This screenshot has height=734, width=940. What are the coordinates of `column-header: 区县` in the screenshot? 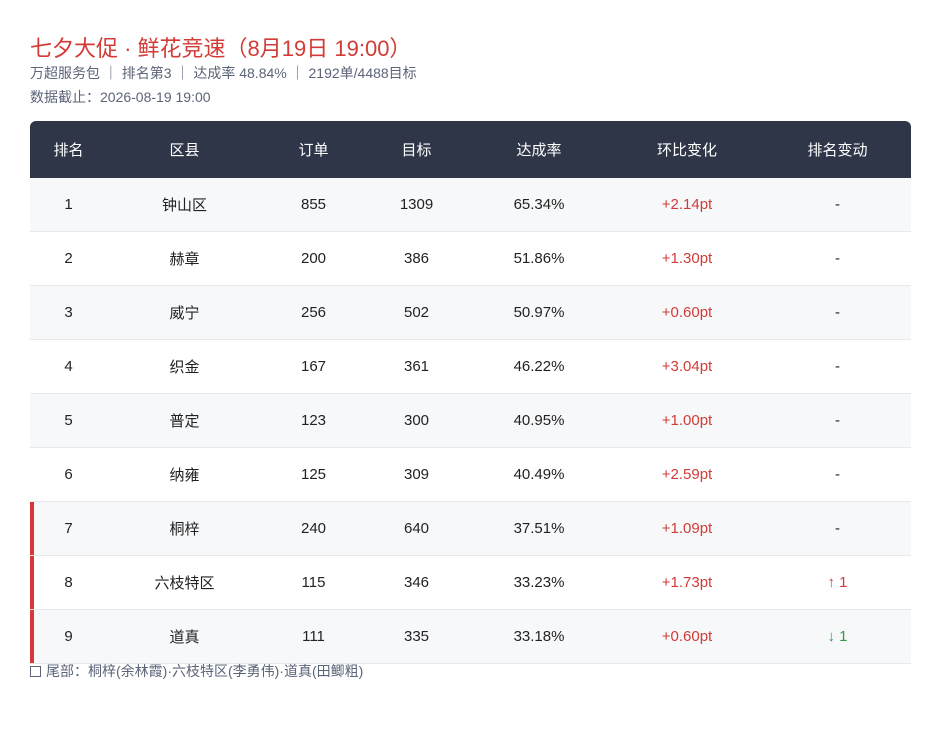 It's located at (184, 149).